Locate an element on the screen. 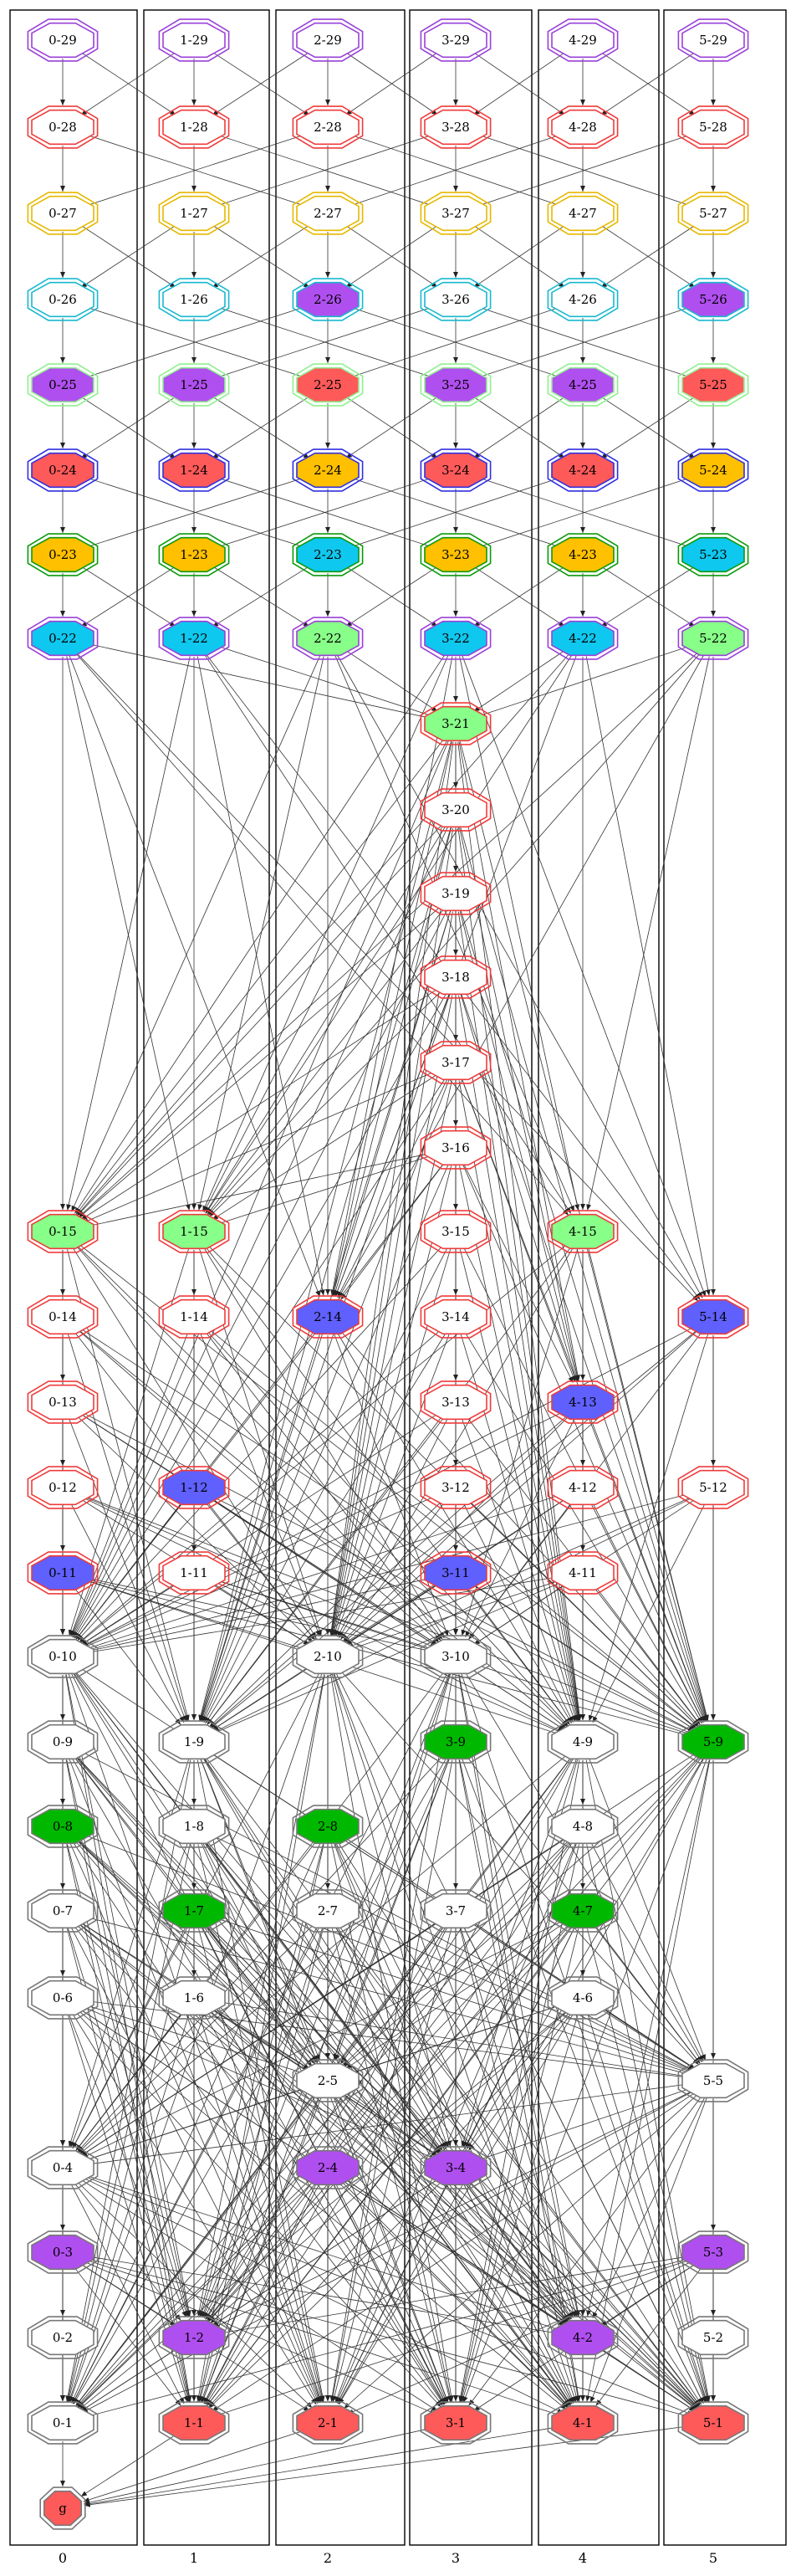  node-3-17: 3-17 is located at coordinates (456, 1063).